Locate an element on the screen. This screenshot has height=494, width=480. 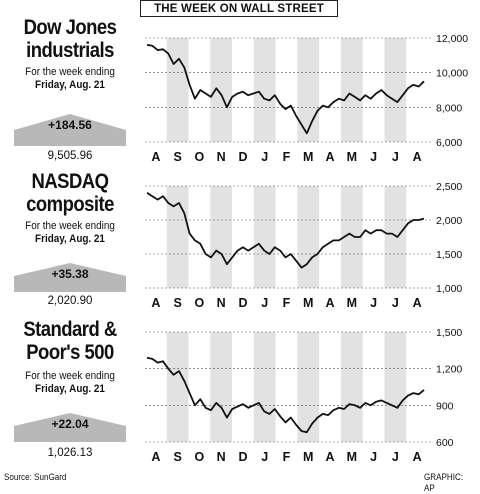
sp500-change-arrow: +22.04 is located at coordinates (70, 429).